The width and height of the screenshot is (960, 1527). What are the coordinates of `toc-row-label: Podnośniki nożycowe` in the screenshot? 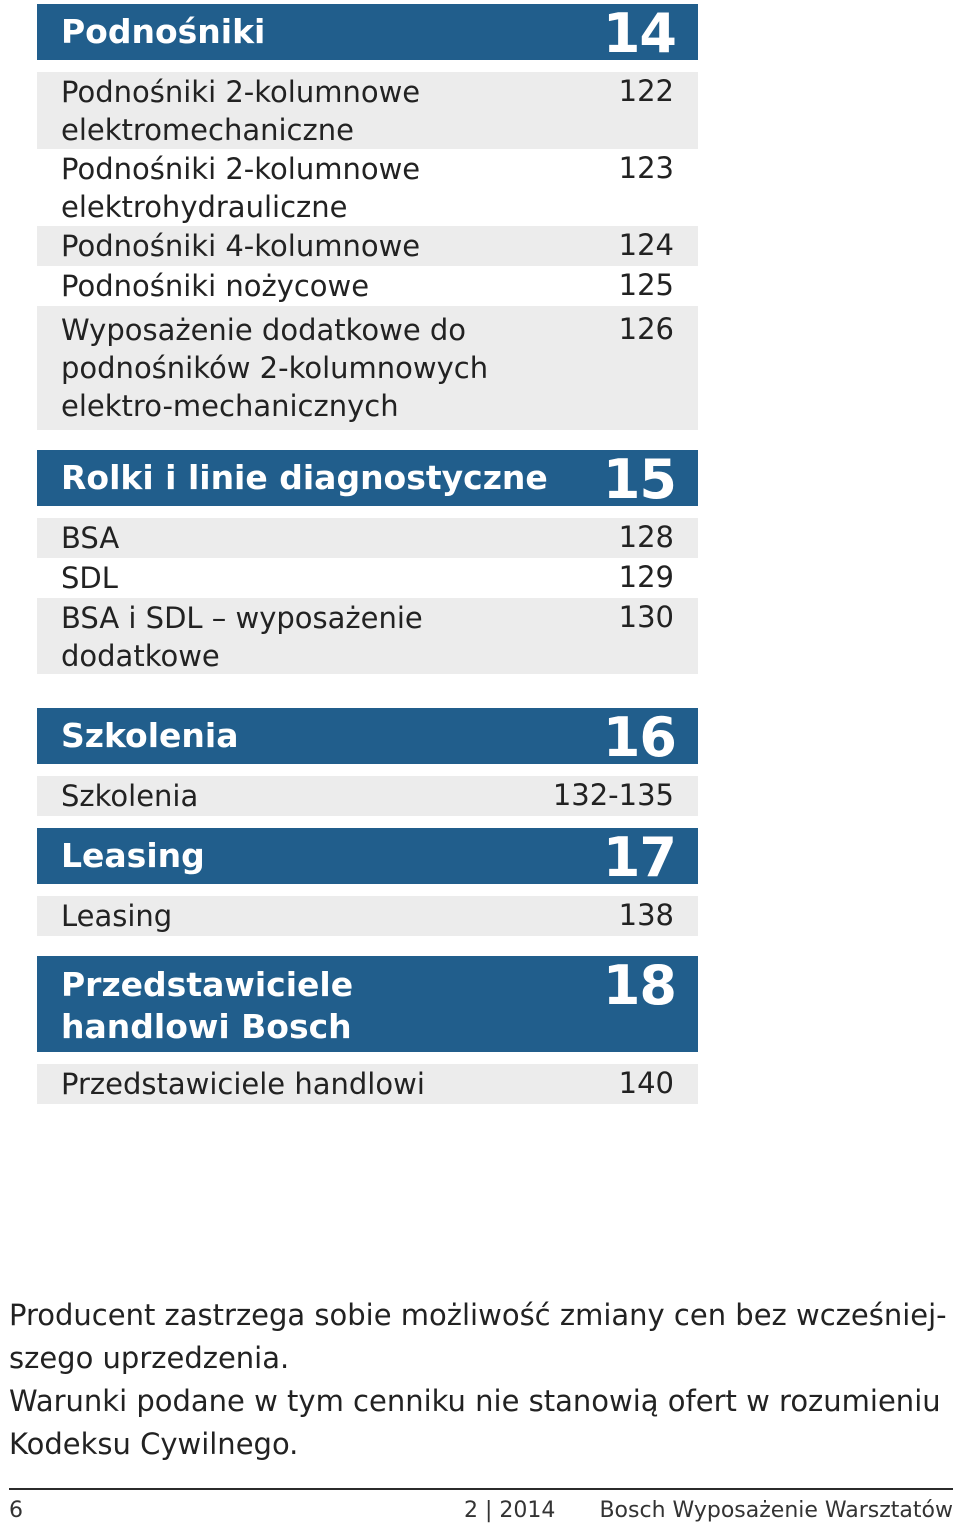 It's located at (215, 286).